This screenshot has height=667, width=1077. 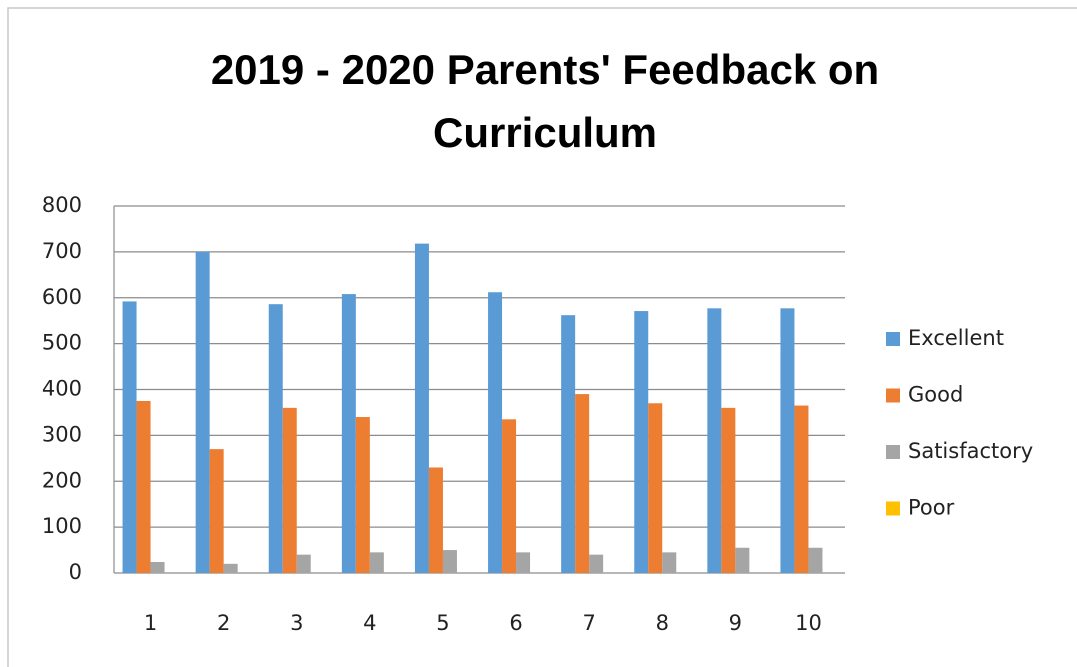 What do you see at coordinates (931, 508) in the screenshot?
I see `legend-label: Poor` at bounding box center [931, 508].